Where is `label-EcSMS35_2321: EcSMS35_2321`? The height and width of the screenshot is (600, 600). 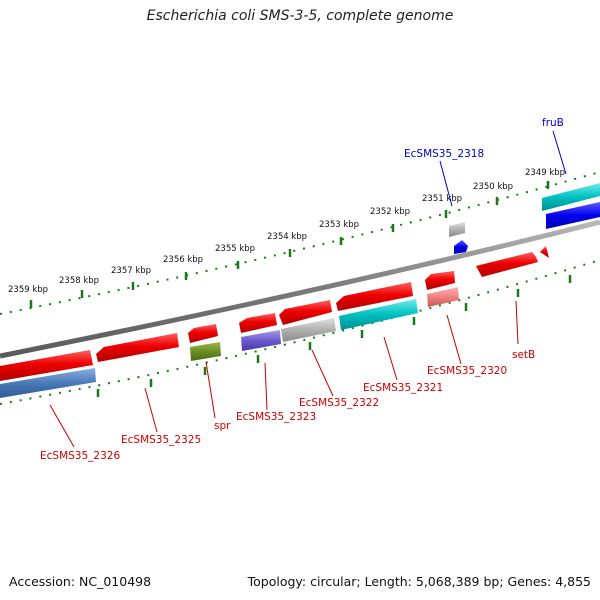
label-EcSMS35_2321: EcSMS35_2321 is located at coordinates (403, 388).